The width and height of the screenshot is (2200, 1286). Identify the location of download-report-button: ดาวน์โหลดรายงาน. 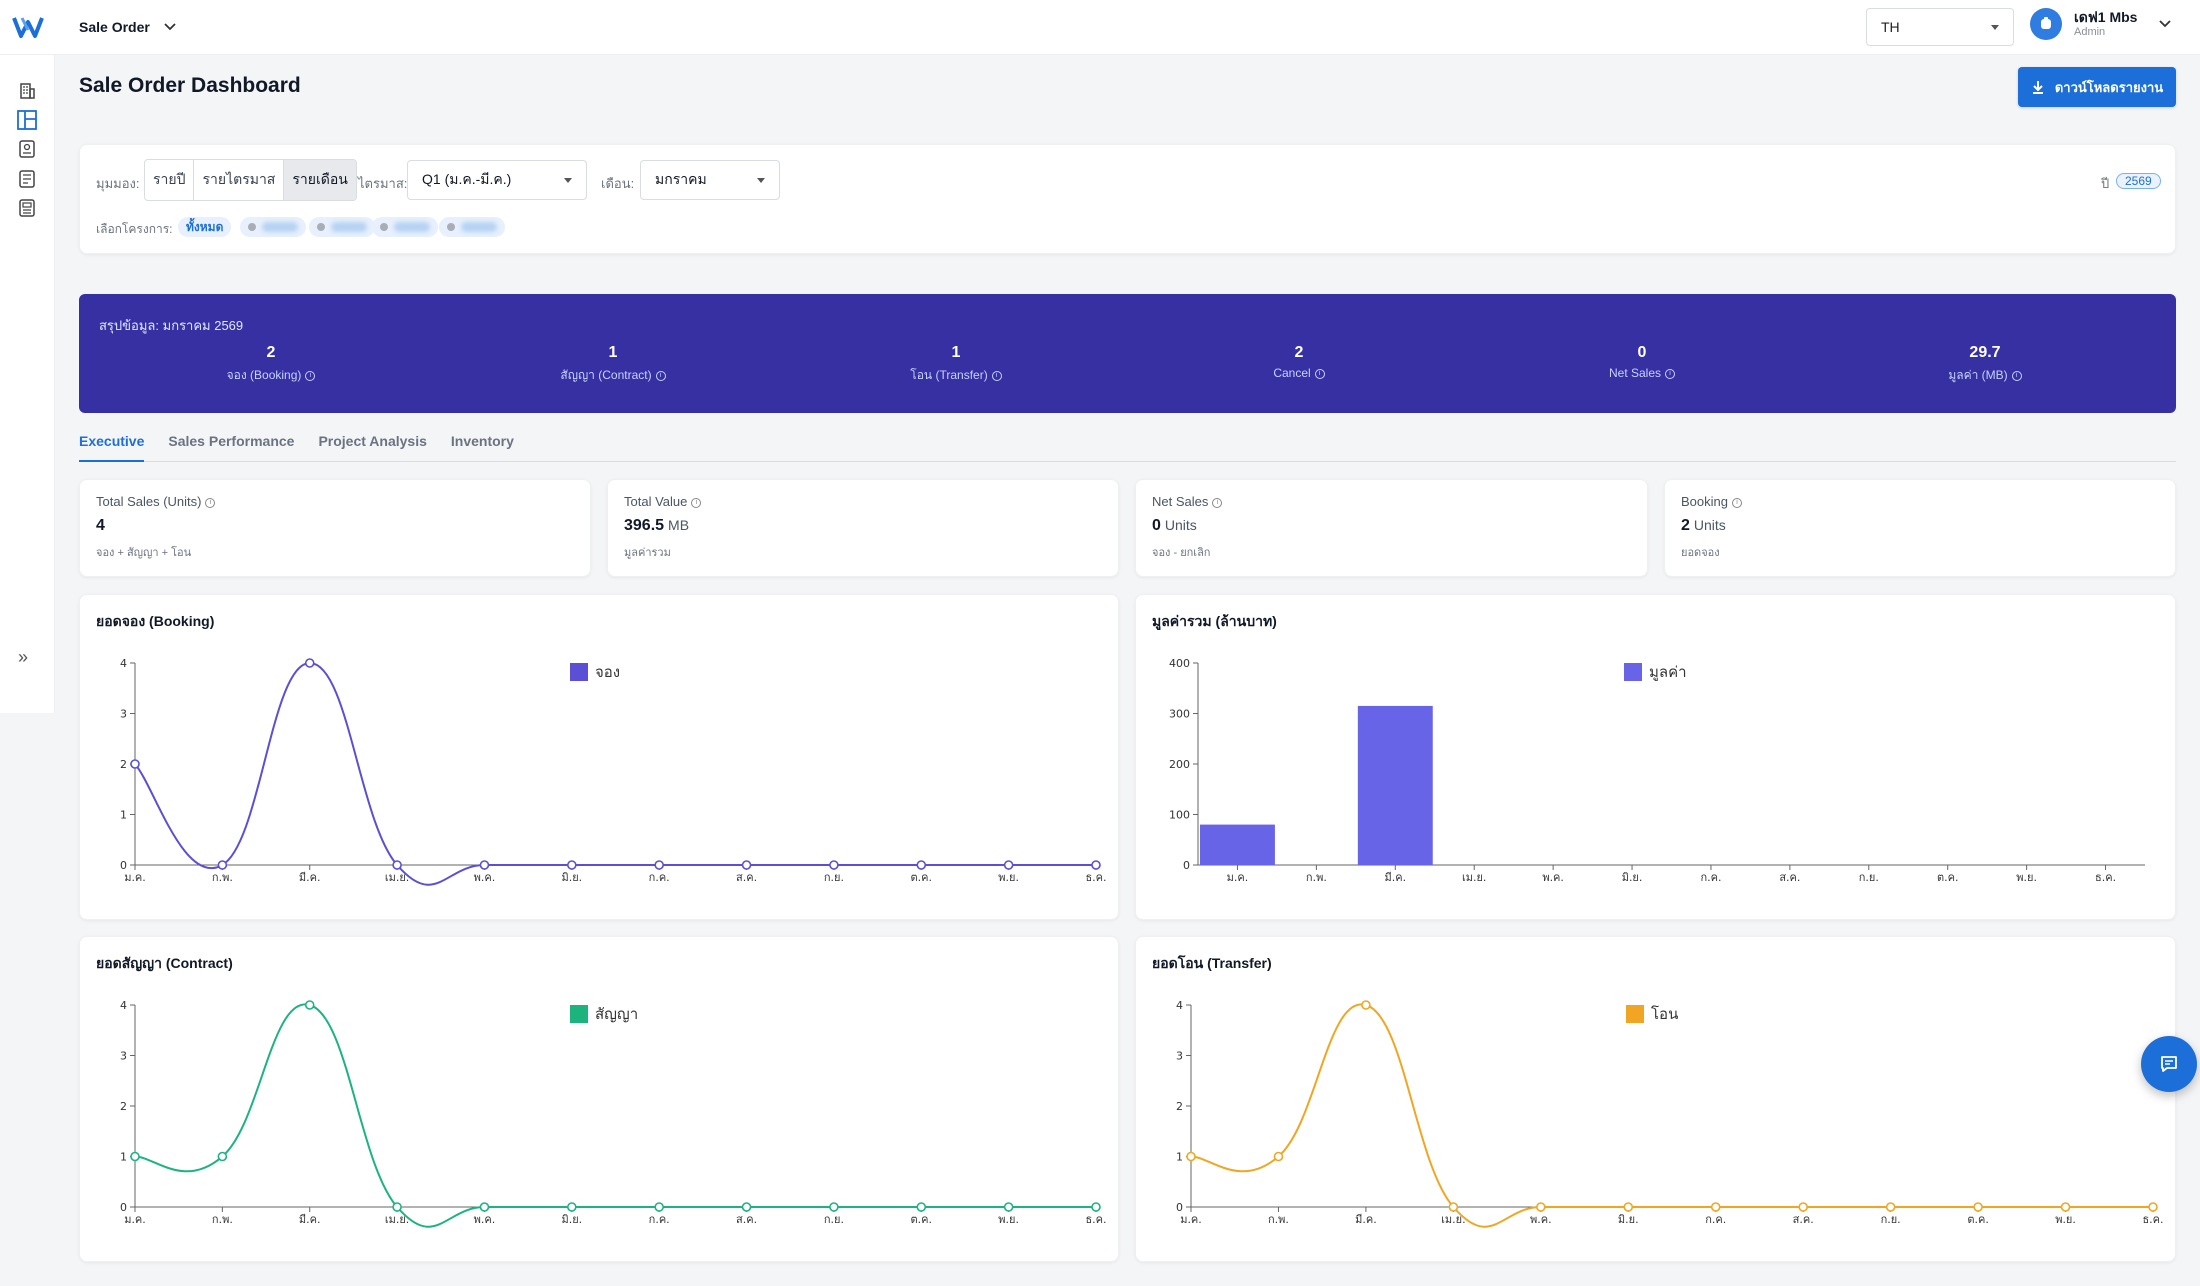
(2097, 87).